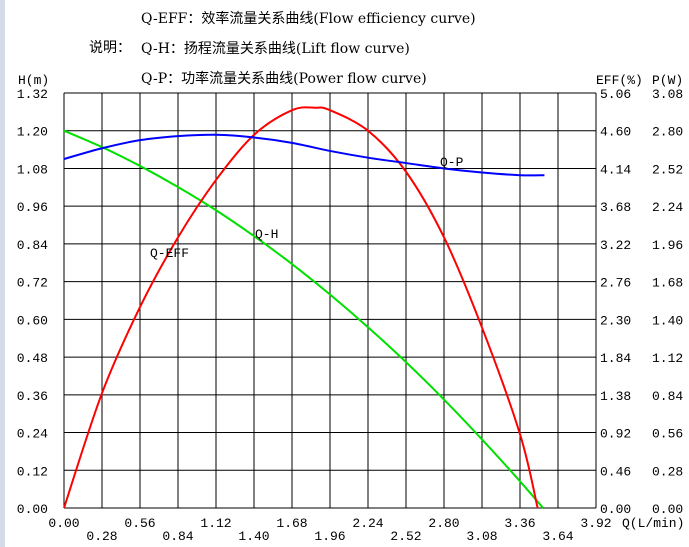 The width and height of the screenshot is (689, 547). I want to click on y-tick-label-left: 0.36, so click(32, 396).